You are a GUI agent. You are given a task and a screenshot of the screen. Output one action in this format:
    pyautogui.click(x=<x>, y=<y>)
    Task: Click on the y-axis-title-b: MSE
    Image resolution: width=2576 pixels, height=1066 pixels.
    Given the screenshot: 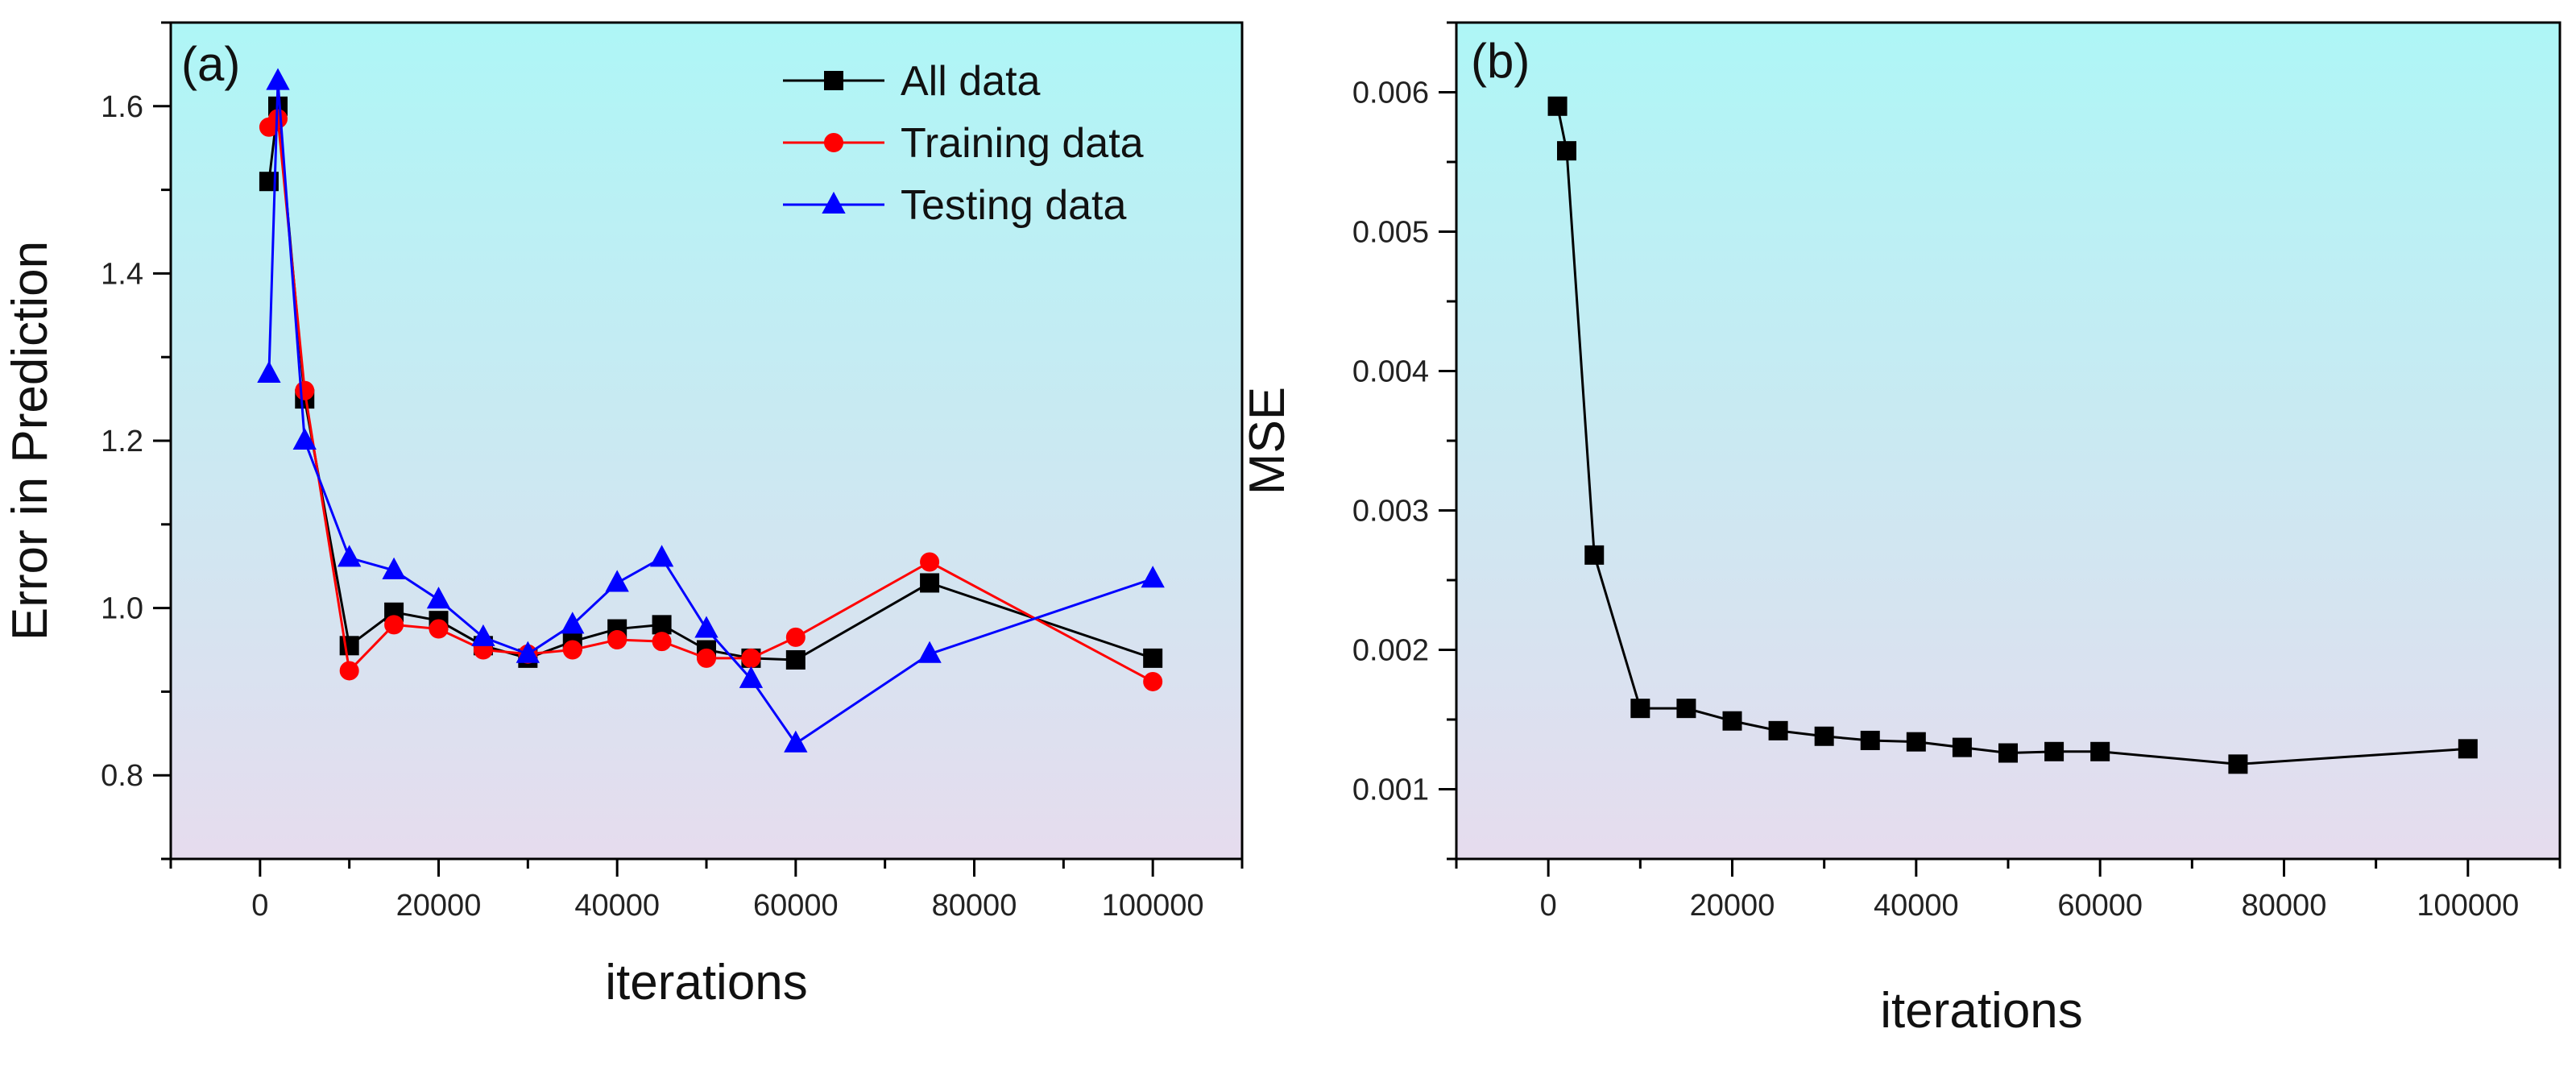 What is the action you would take?
    pyautogui.click(x=1267, y=441)
    